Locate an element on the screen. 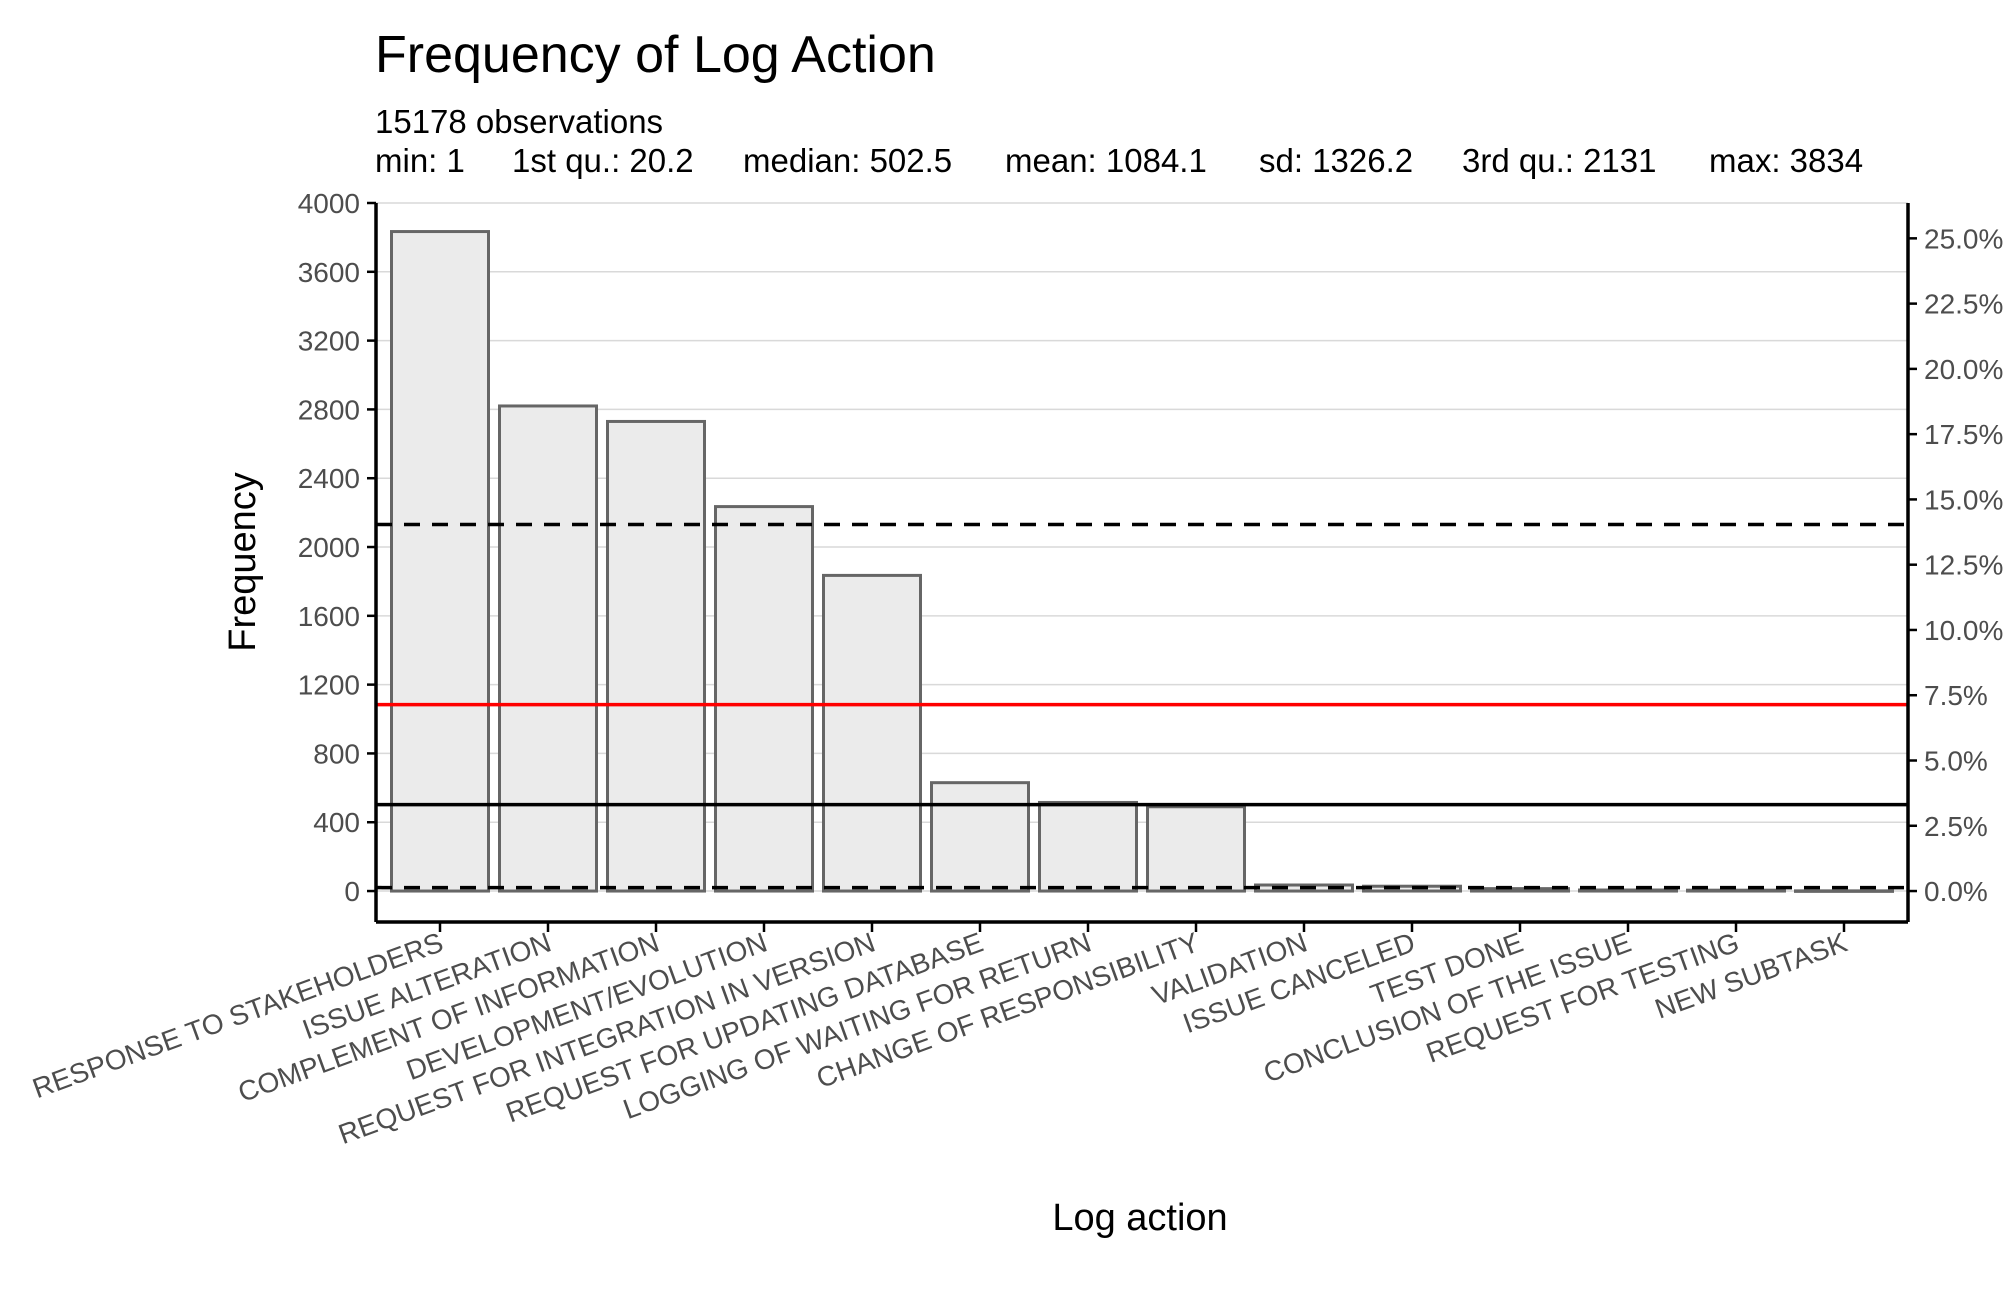 Image resolution: width=2016 pixels, height=1296 pixels. stat-label: median: 502.5 is located at coordinates (847, 160).